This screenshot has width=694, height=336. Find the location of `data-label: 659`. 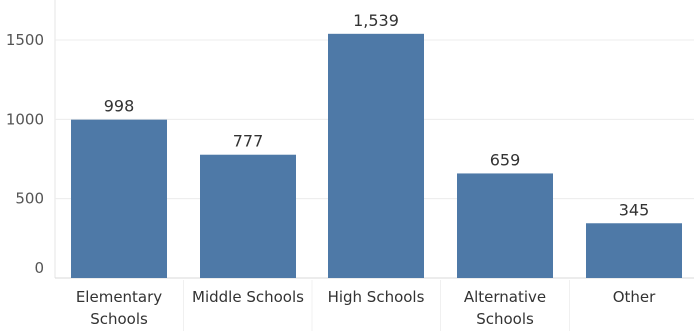

data-label: 659 is located at coordinates (505, 159).